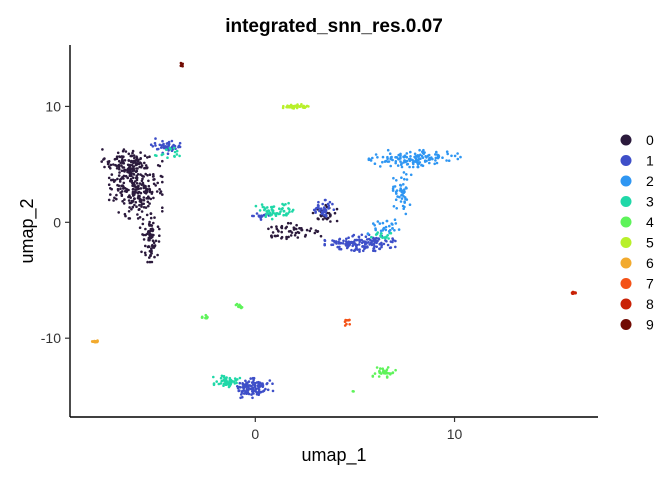 The image size is (672, 480). I want to click on x-tick-label: 10, so click(455, 434).